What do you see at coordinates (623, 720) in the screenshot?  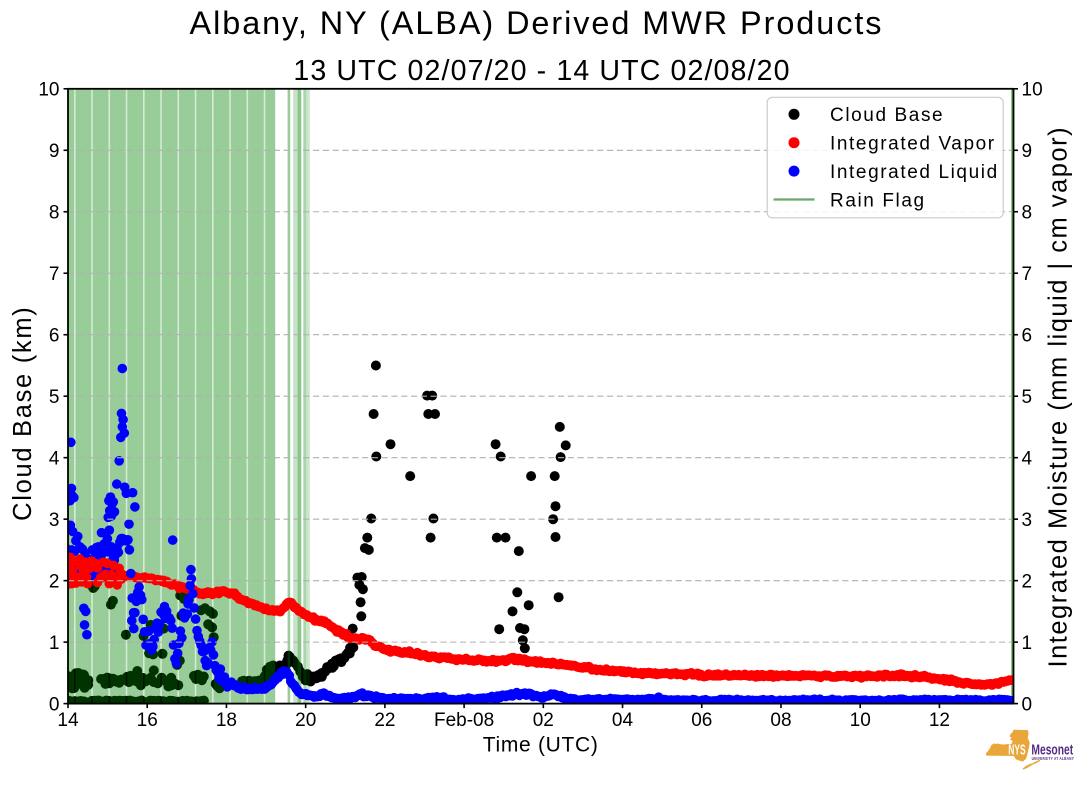 I see `svg-text: 04` at bounding box center [623, 720].